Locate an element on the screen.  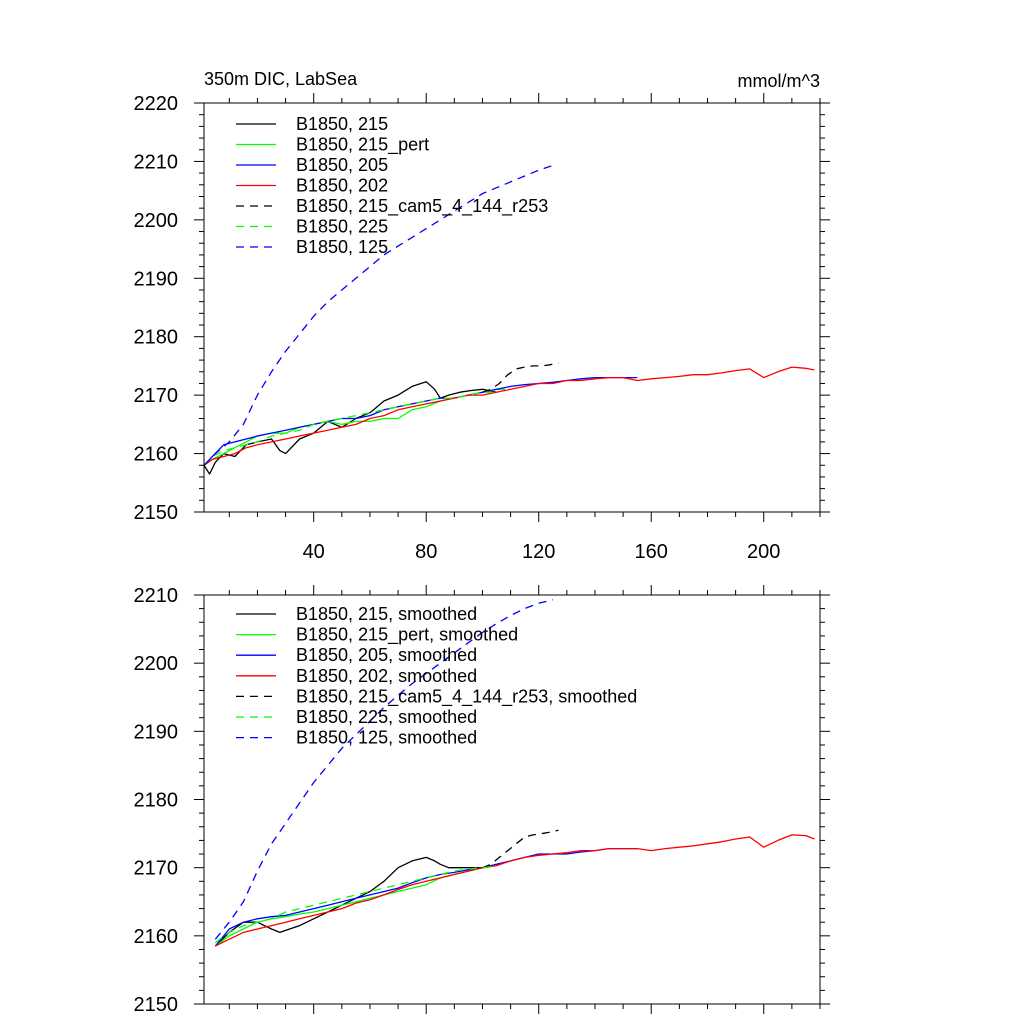
legend-label: B1850, 225, smoothed is located at coordinates (386, 717).